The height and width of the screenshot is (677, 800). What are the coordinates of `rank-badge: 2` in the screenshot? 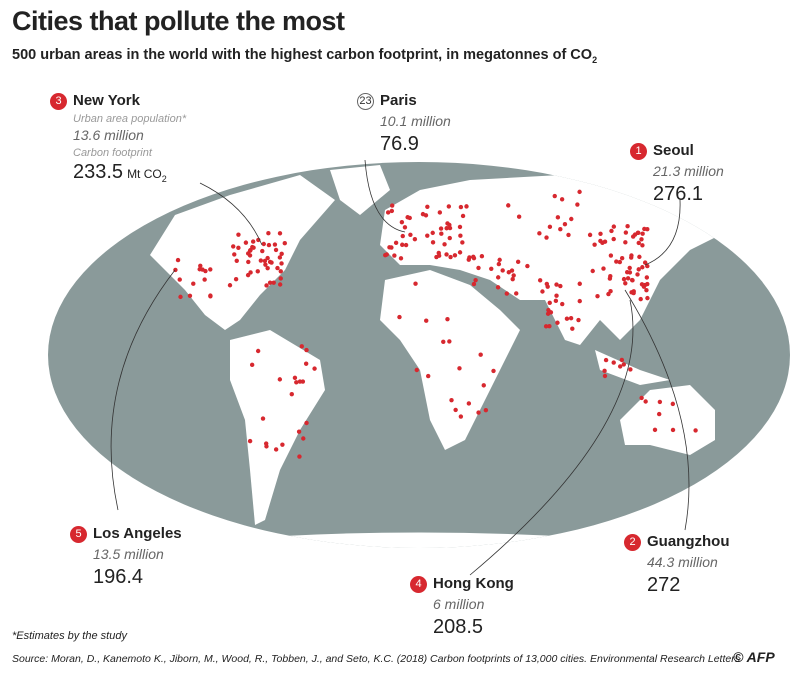 It's located at (632, 542).